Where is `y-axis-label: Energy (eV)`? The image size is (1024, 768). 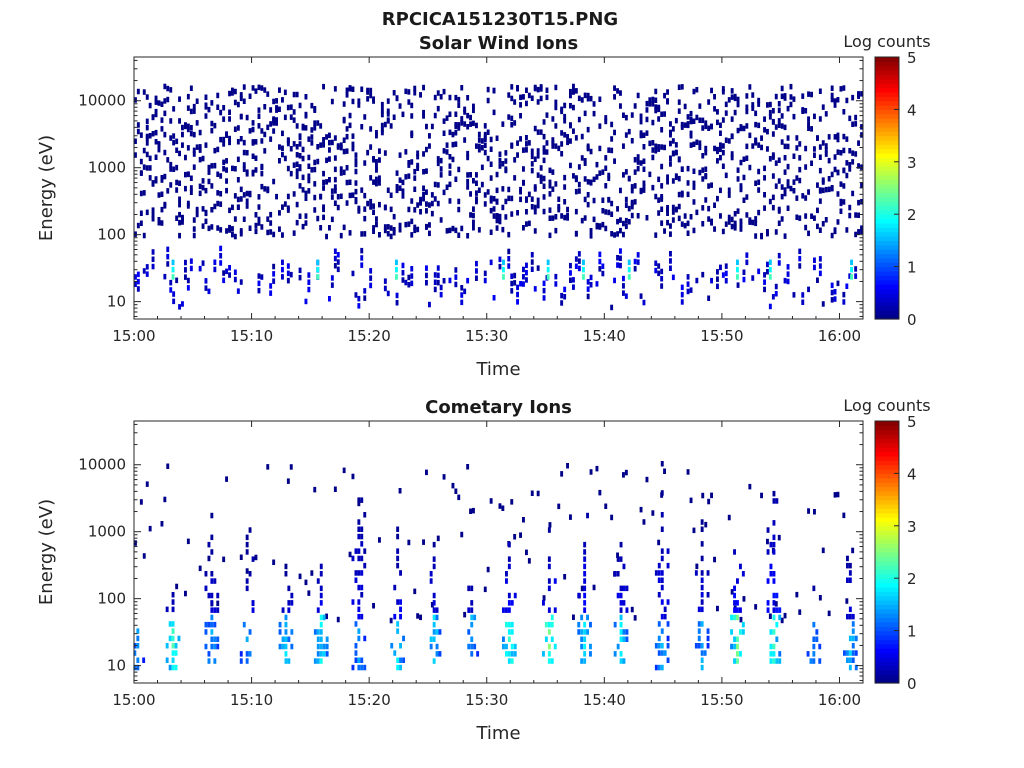
y-axis-label: Energy (eV) is located at coordinates (46, 188).